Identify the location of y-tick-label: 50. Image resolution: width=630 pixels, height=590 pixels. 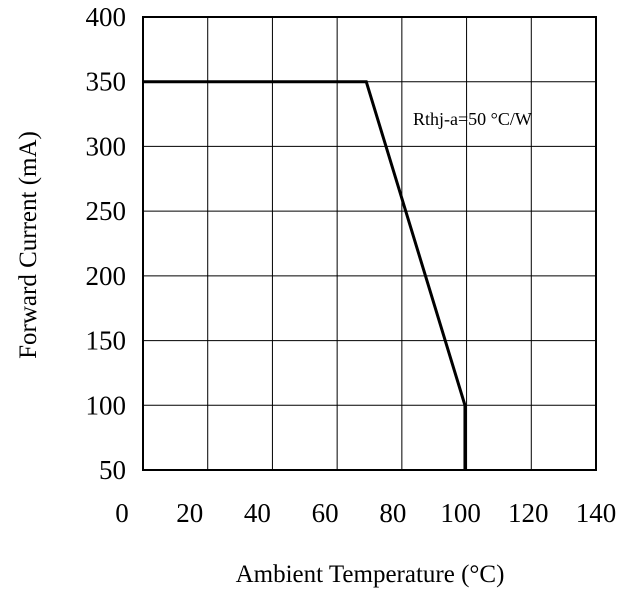
(112, 470).